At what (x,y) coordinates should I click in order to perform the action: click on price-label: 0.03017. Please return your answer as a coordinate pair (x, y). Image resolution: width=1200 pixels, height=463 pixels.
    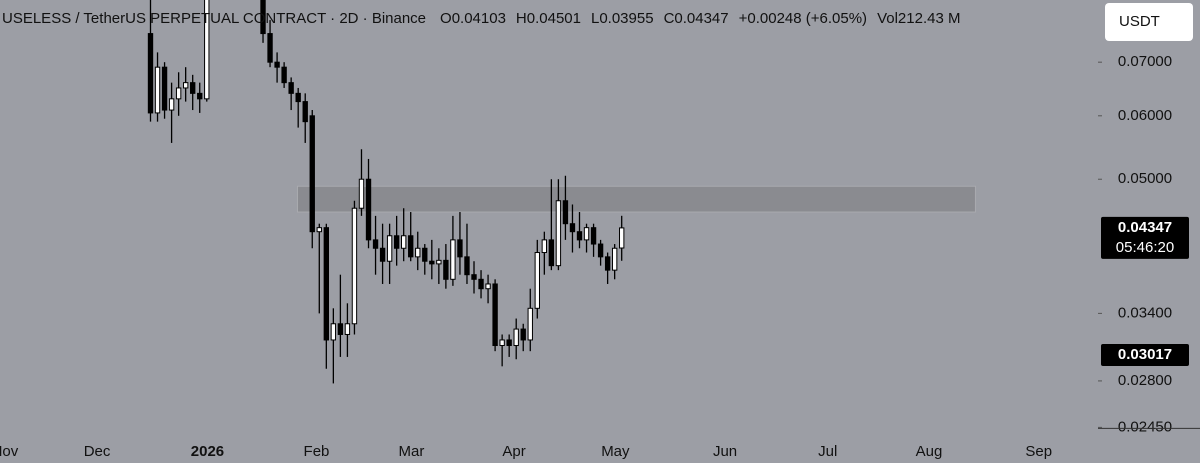
    Looking at the image, I should click on (1145, 354).